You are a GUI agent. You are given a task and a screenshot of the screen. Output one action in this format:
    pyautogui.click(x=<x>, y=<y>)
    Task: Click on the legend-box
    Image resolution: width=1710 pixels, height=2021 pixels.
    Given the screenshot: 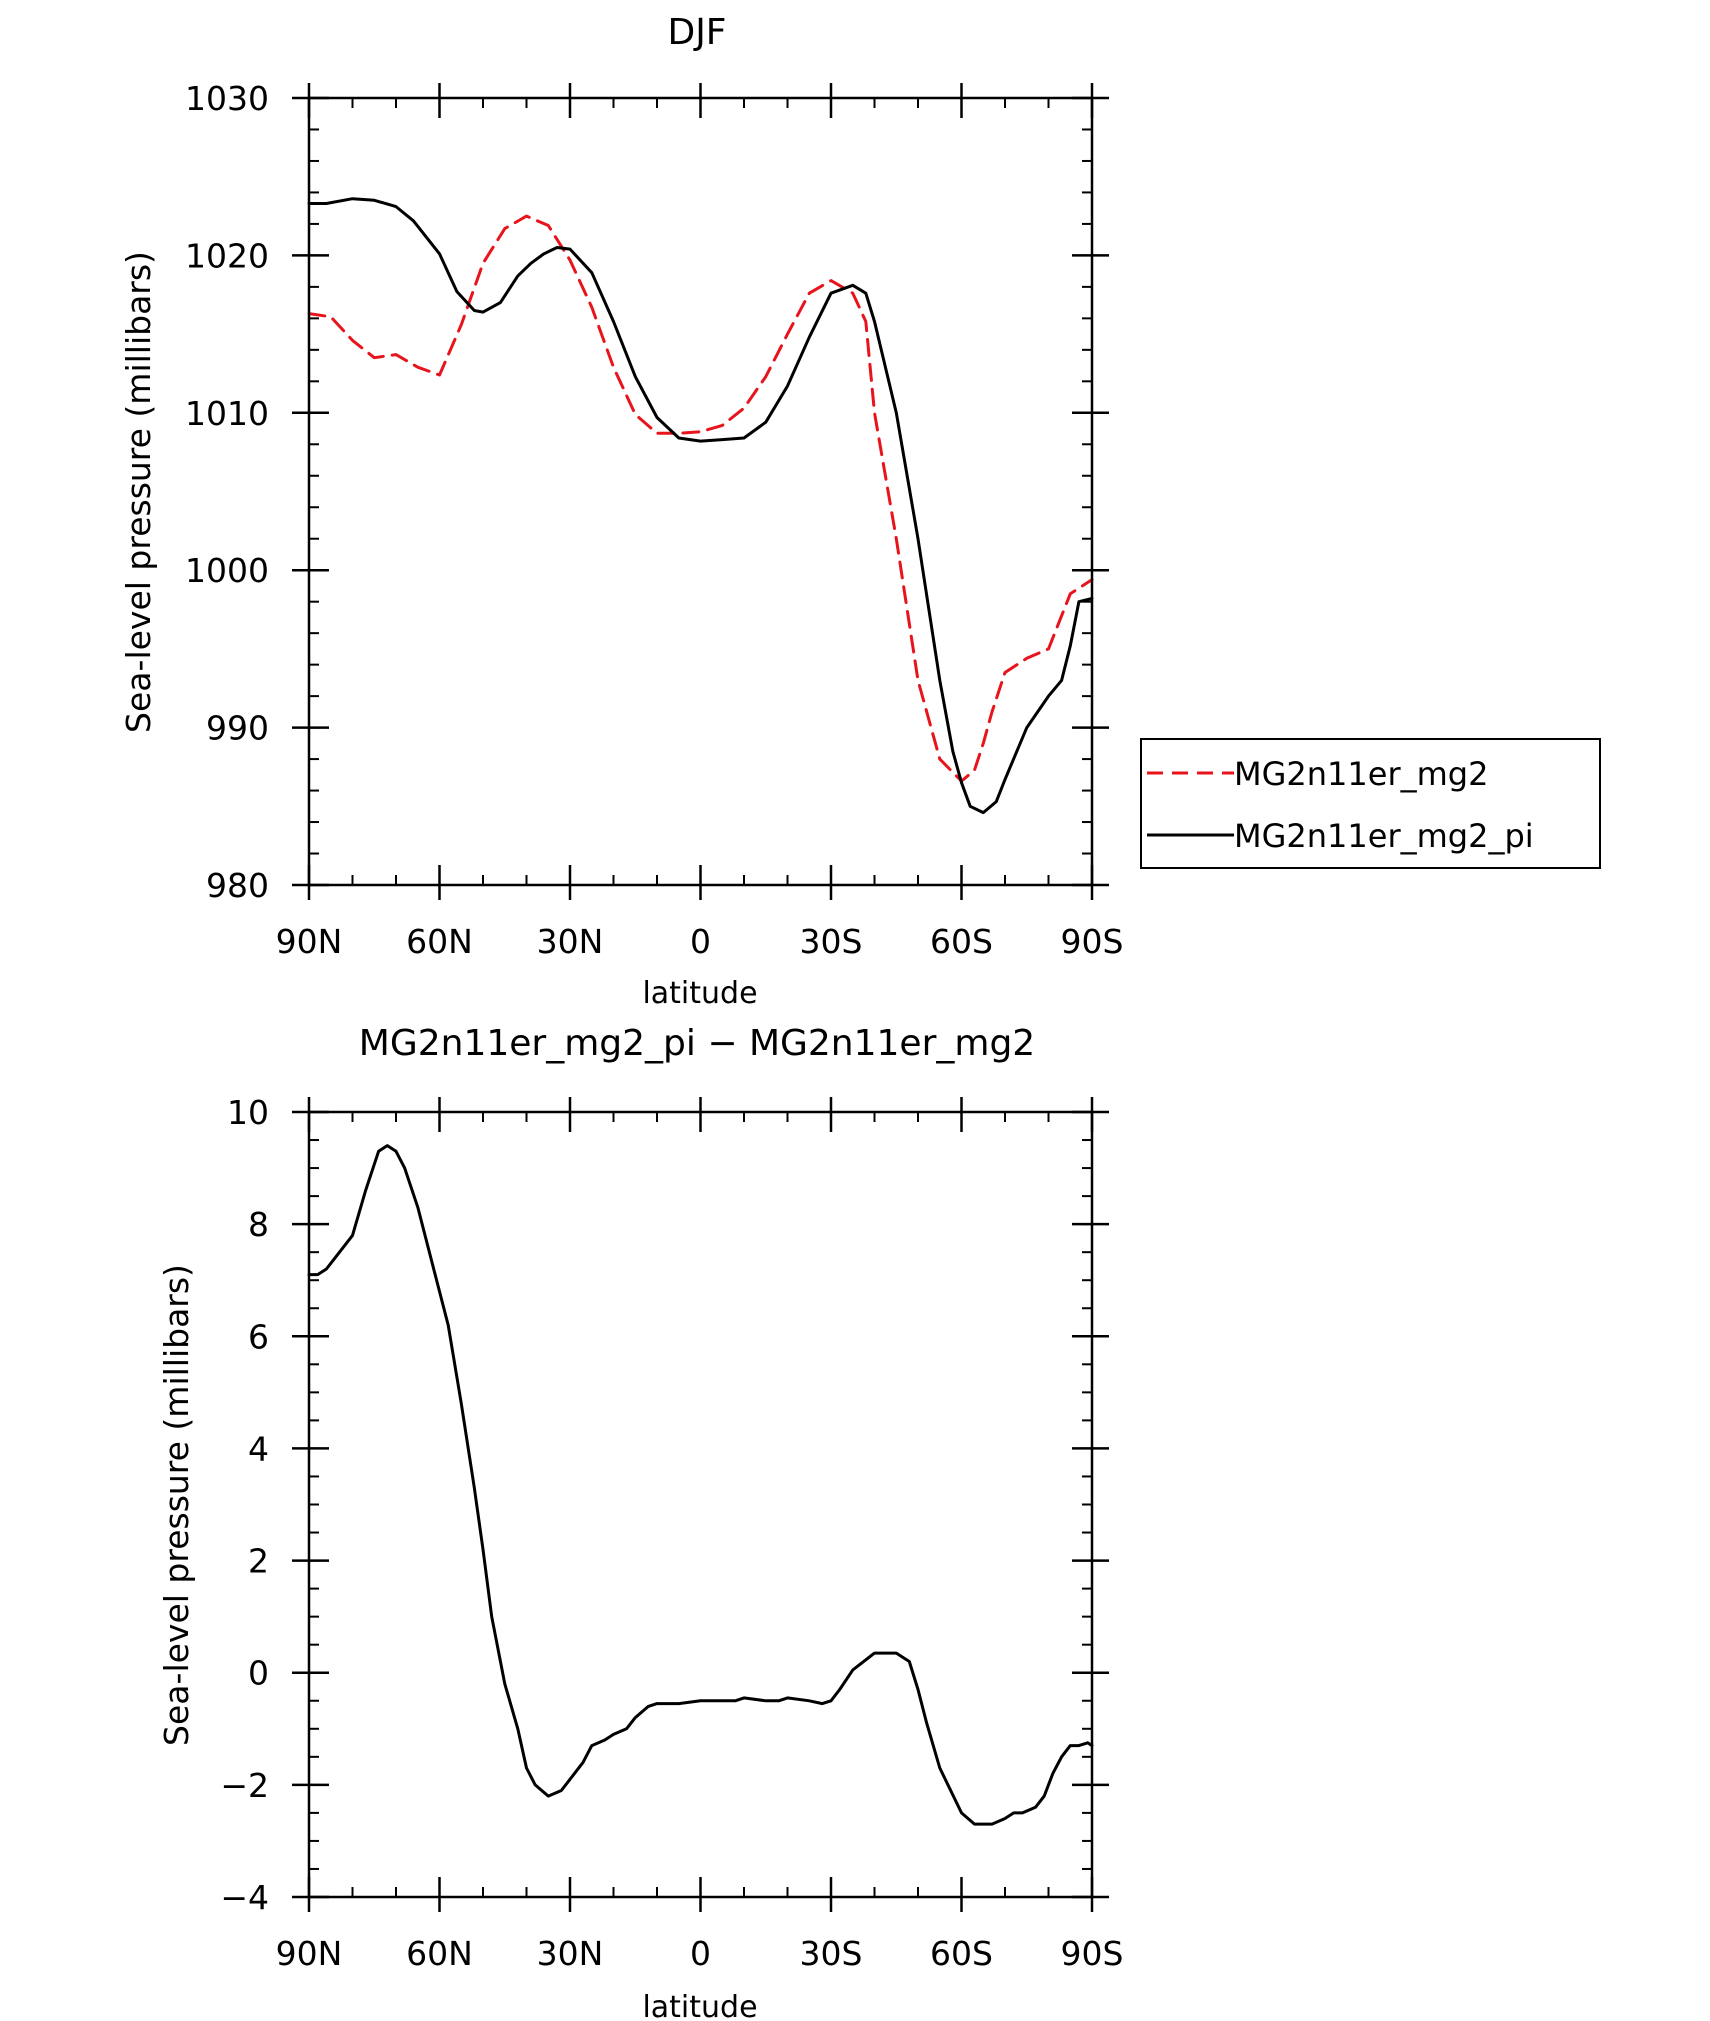 What is the action you would take?
    pyautogui.click(x=1370, y=803)
    